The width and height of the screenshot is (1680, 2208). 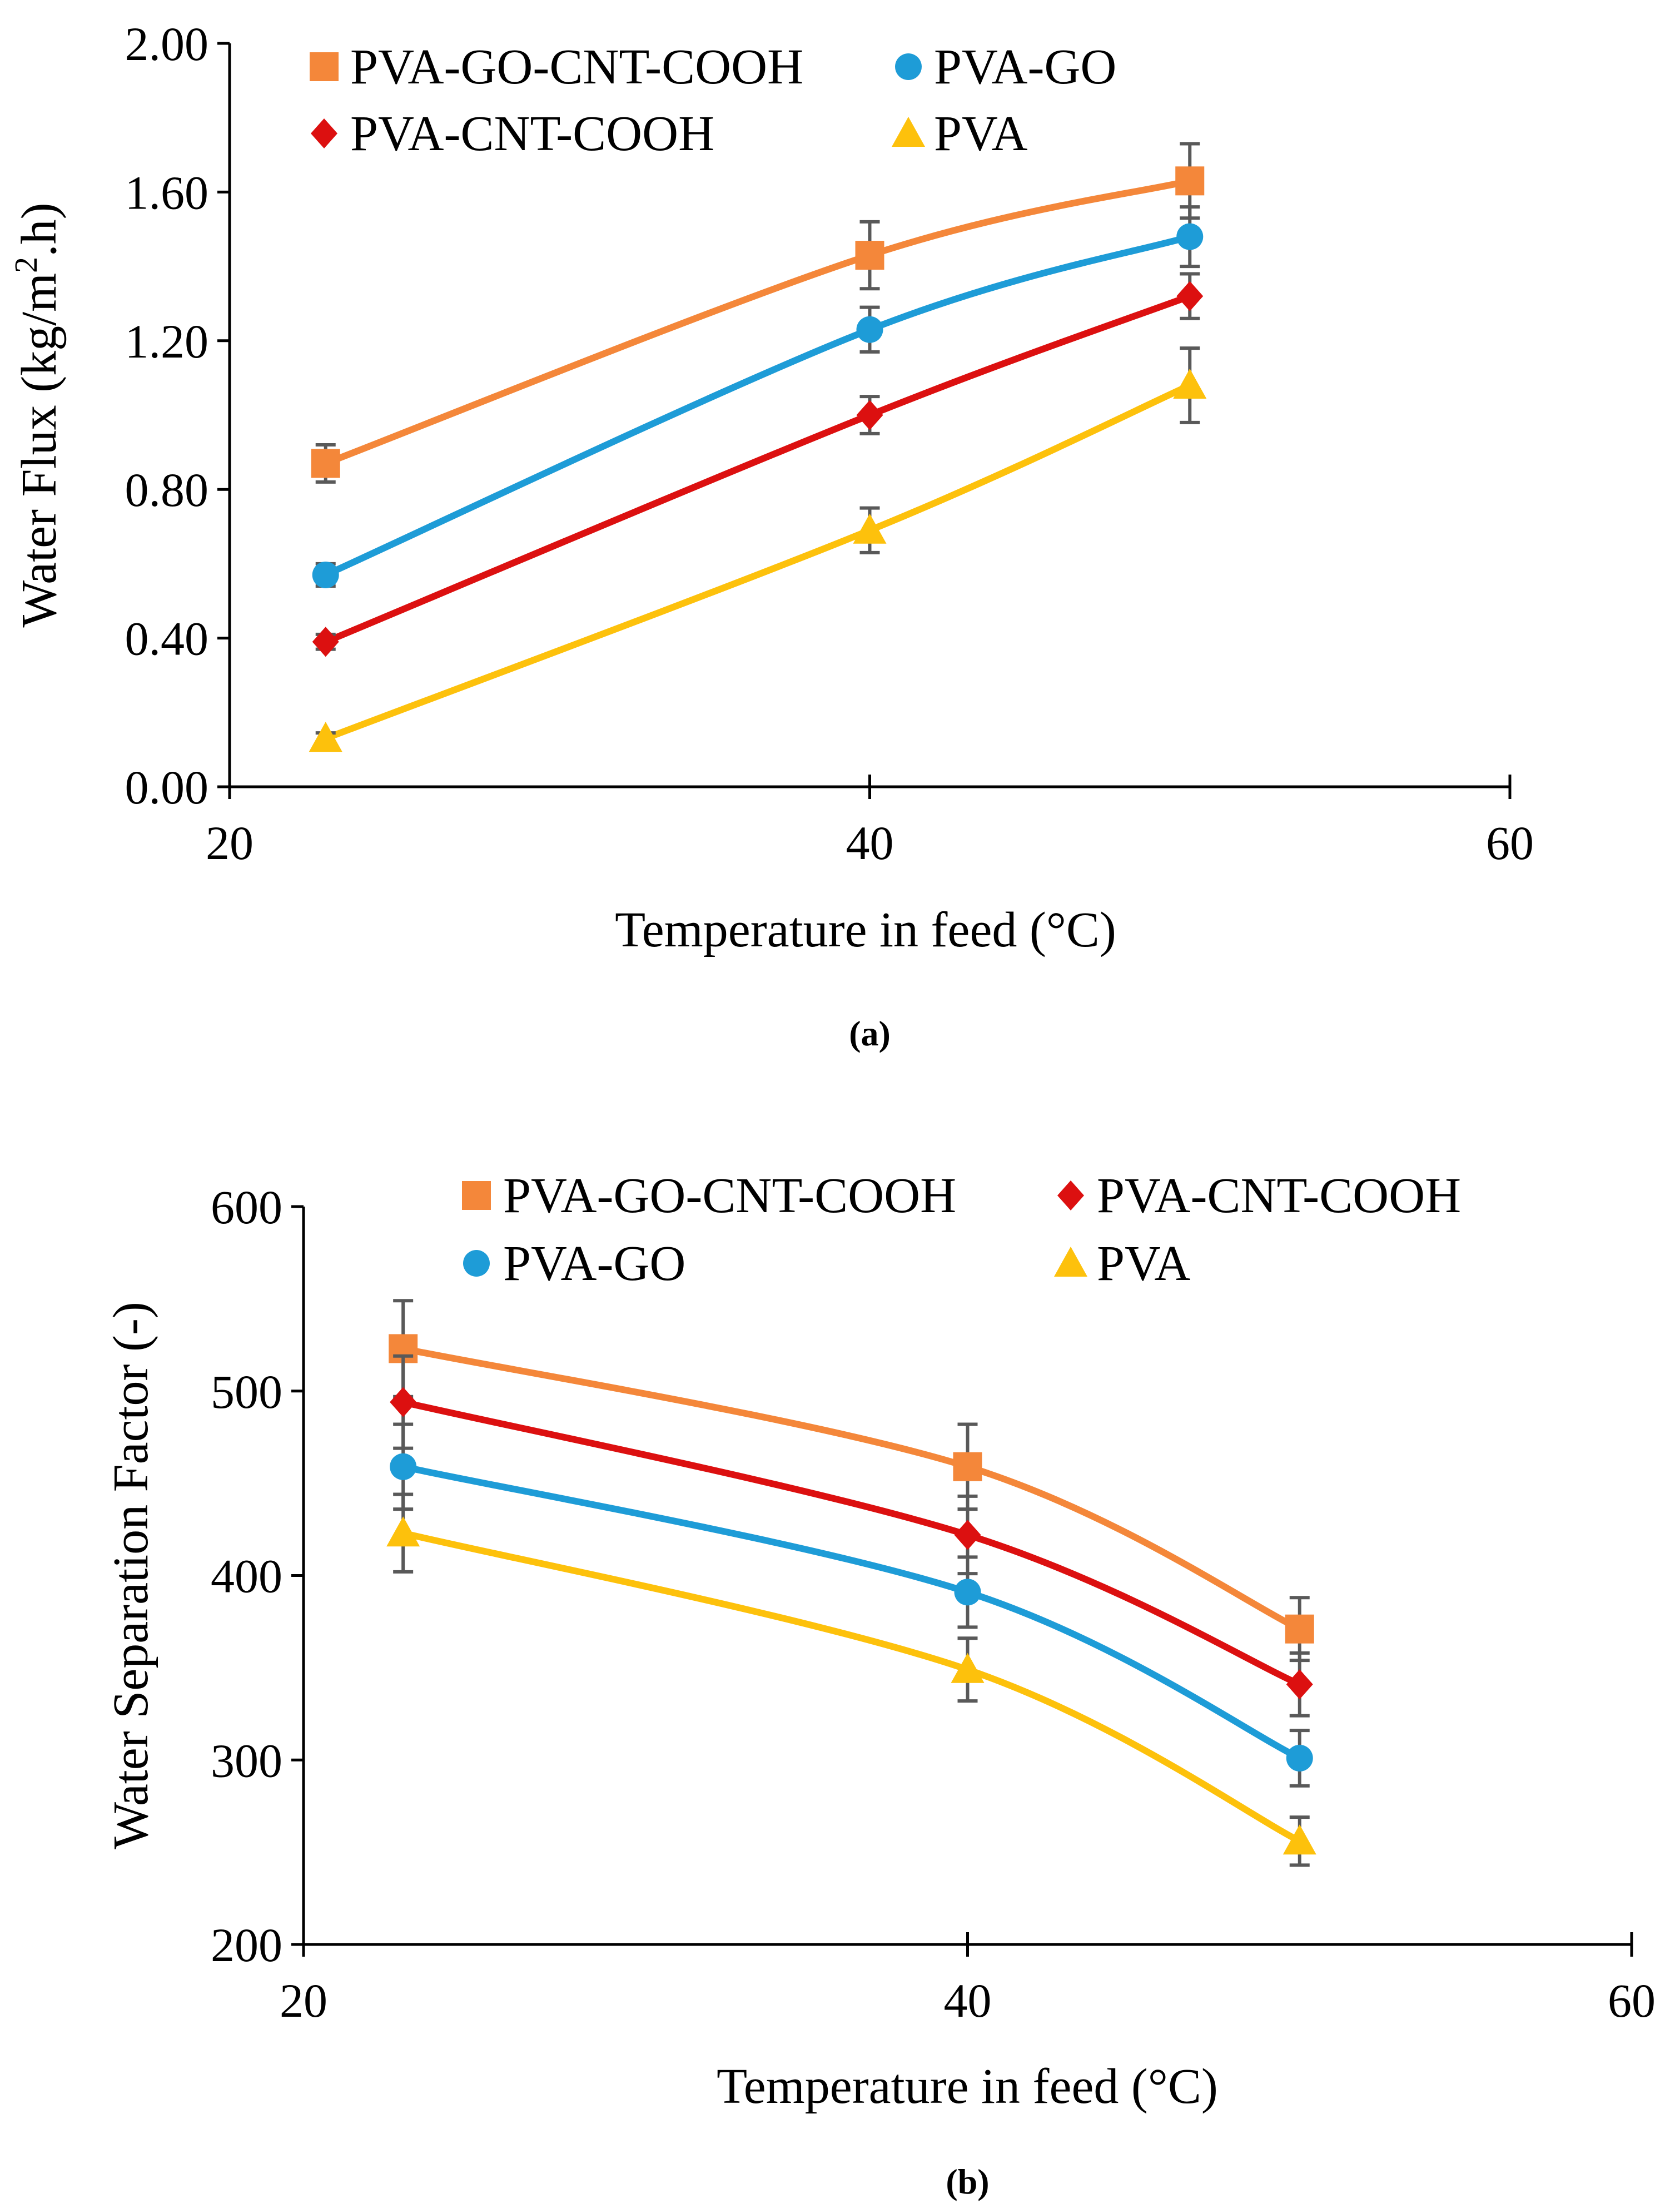 What do you see at coordinates (167, 192) in the screenshot?
I see `panel-a-y-tick-label: 1.60` at bounding box center [167, 192].